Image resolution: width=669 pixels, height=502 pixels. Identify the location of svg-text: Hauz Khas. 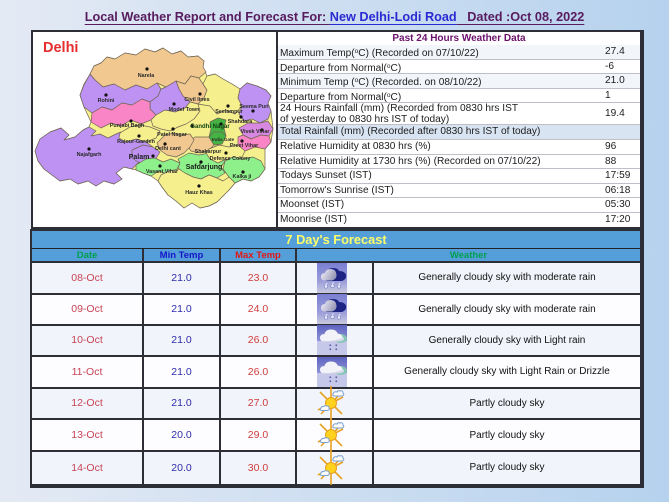
(199, 193).